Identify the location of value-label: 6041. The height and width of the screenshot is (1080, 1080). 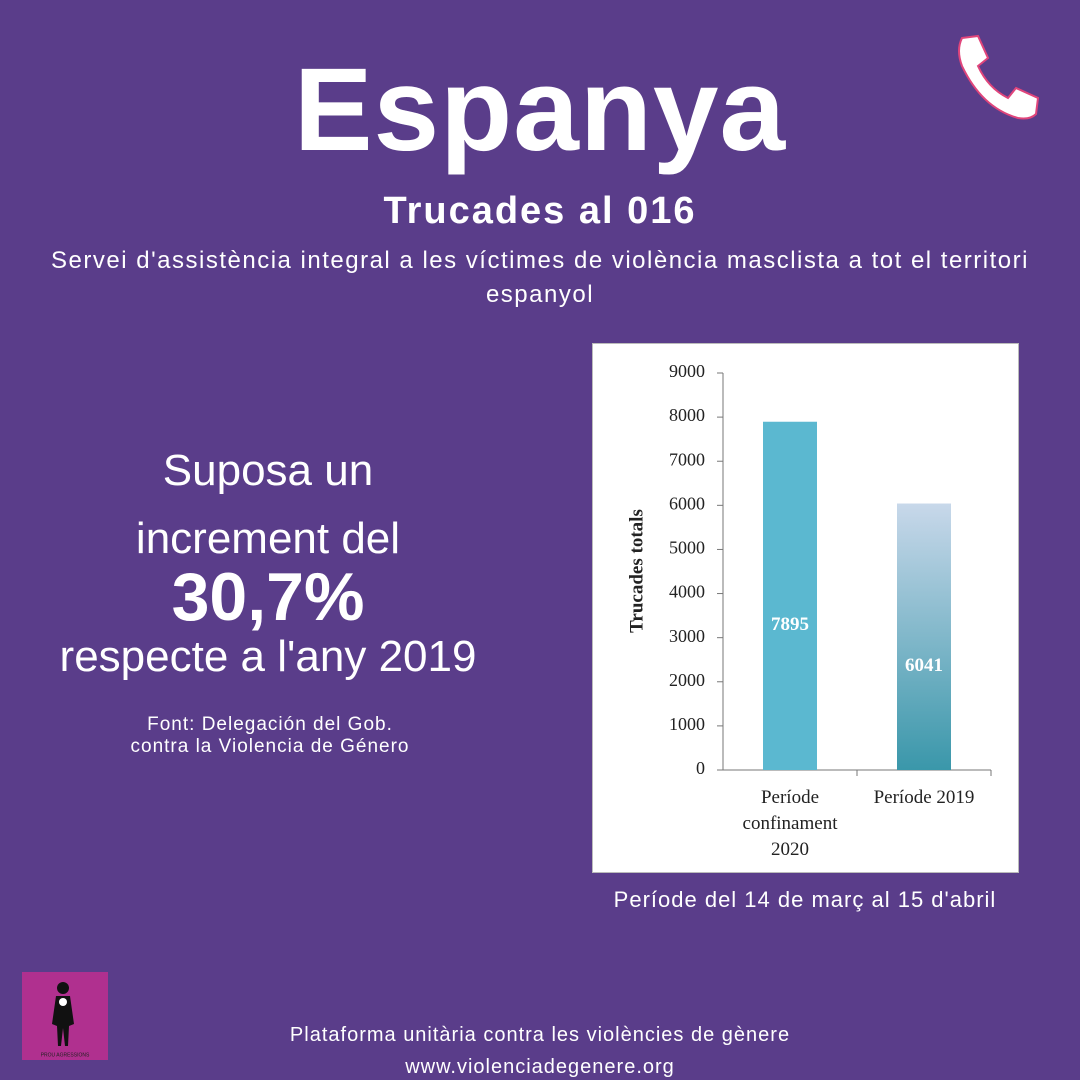
(924, 665).